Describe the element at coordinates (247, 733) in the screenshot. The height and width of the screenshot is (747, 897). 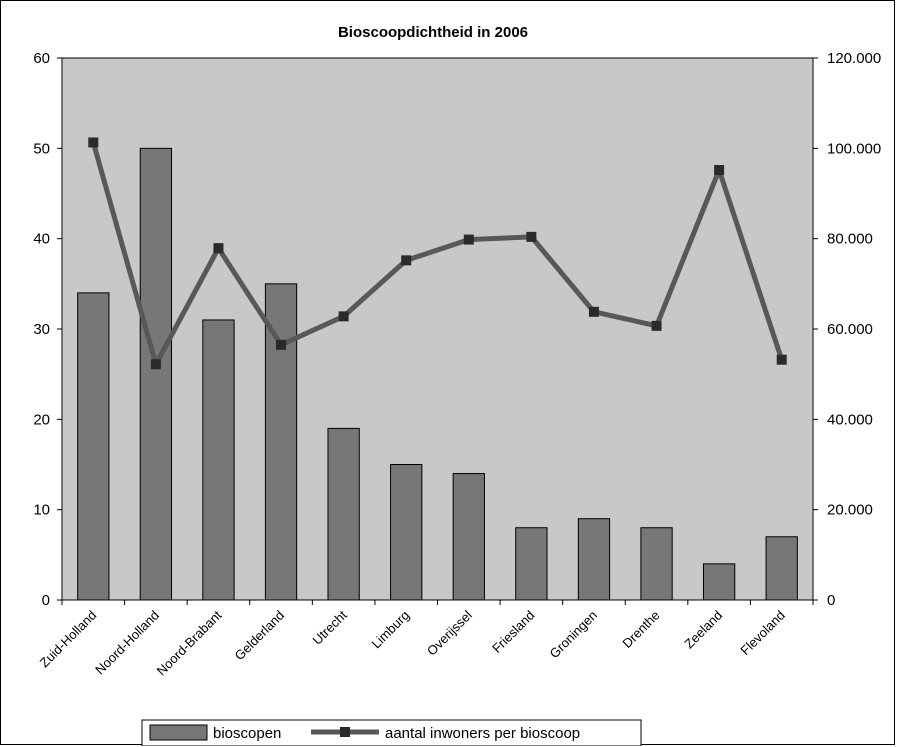
I see `legend-label-bioscopen: bioscopen` at that location.